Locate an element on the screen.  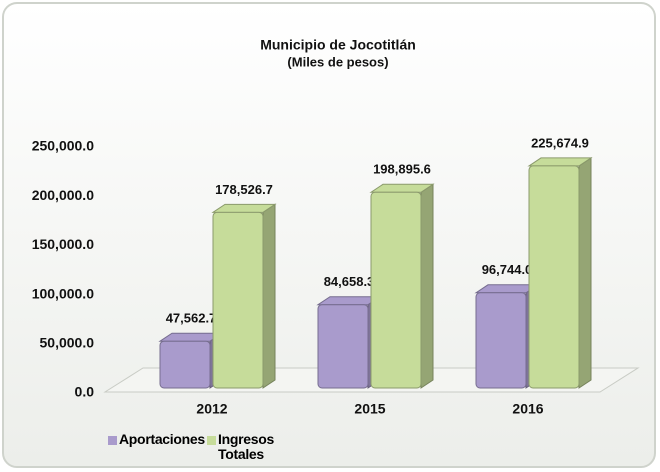
value-label: 178,526.7 is located at coordinates (244, 189).